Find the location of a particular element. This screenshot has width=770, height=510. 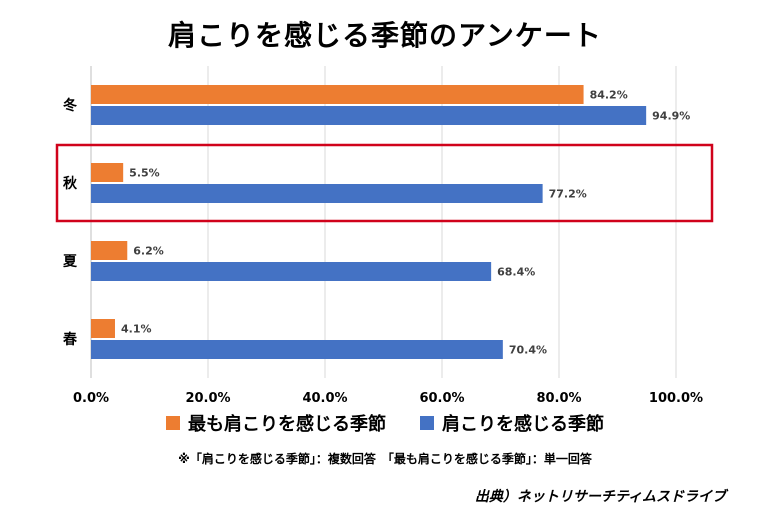

legend-swatch-orange is located at coordinates (173, 423).